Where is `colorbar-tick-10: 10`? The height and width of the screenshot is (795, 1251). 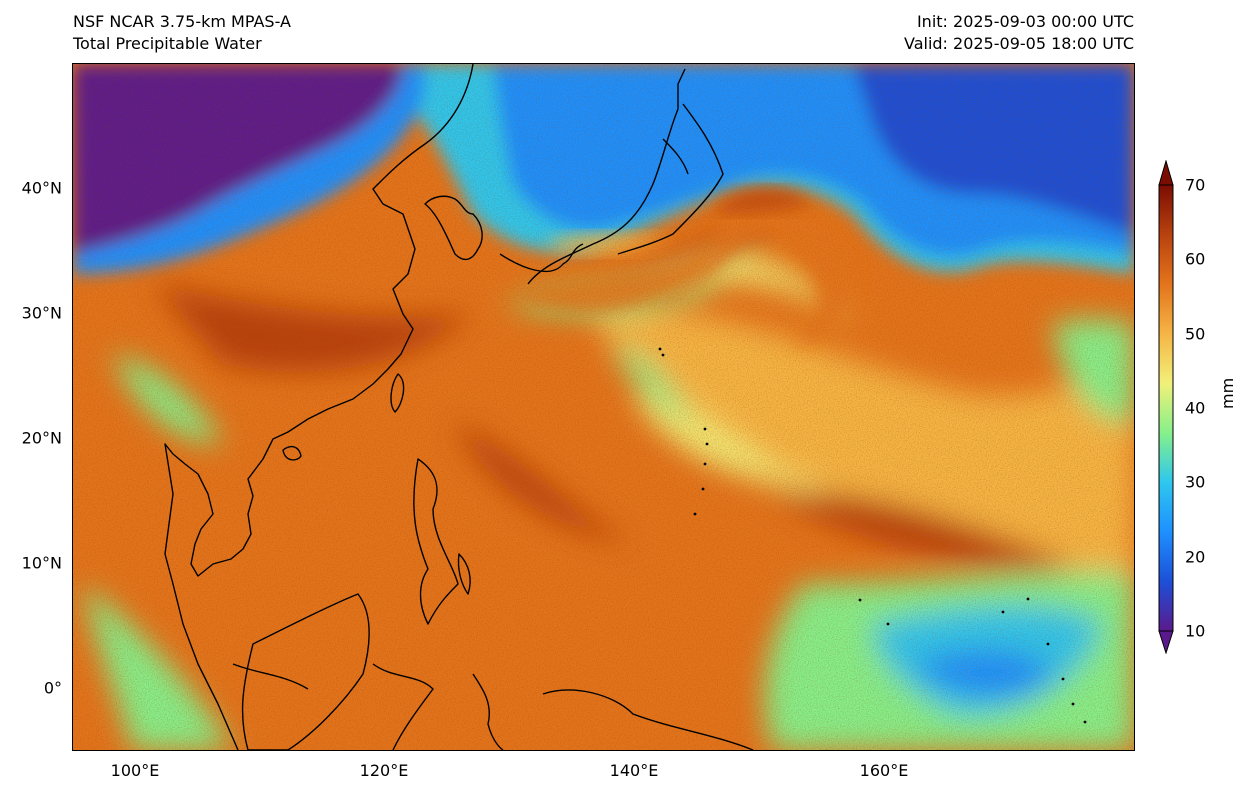 colorbar-tick-10: 10 is located at coordinates (1195, 631).